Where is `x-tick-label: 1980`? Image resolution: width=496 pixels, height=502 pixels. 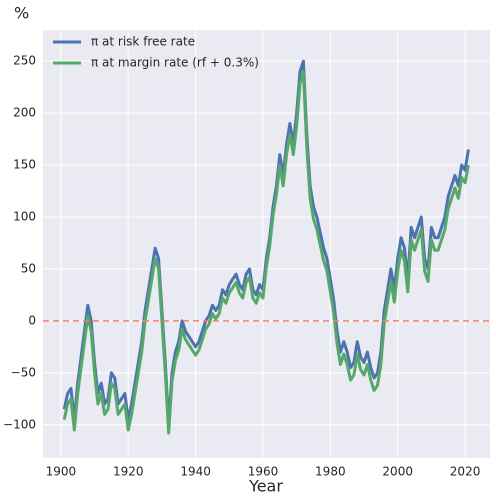
x-tick-label: 1980 is located at coordinates (330, 472).